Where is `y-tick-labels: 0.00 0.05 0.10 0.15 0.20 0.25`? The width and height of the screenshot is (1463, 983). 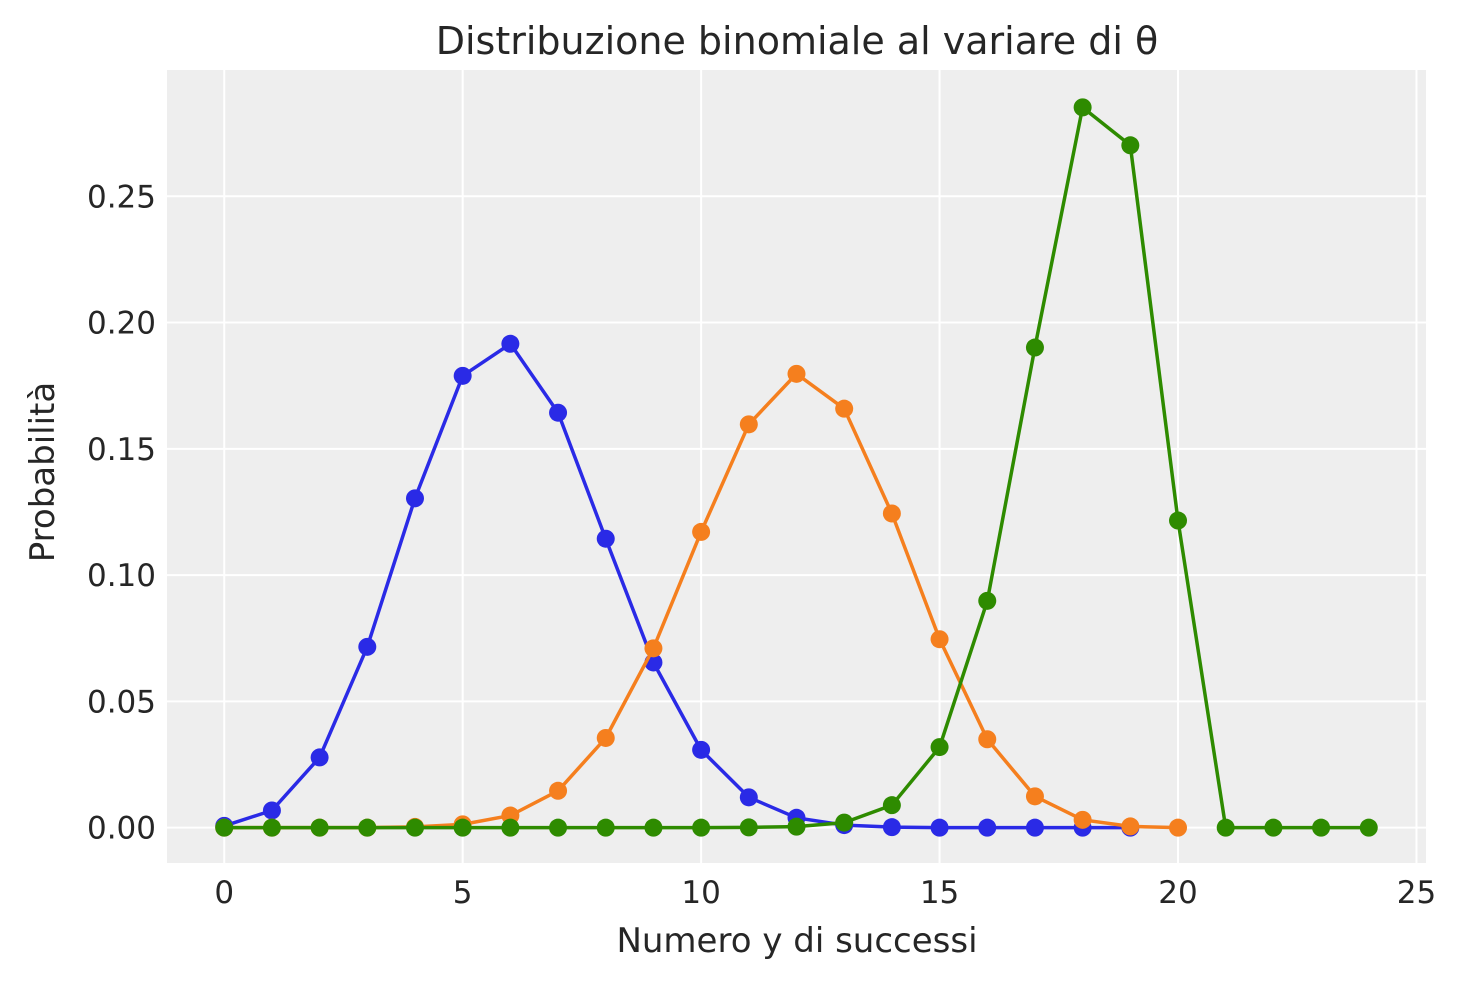
y-tick-labels: 0.00 0.05 0.10 0.15 0.20 0.25 is located at coordinates (121, 512).